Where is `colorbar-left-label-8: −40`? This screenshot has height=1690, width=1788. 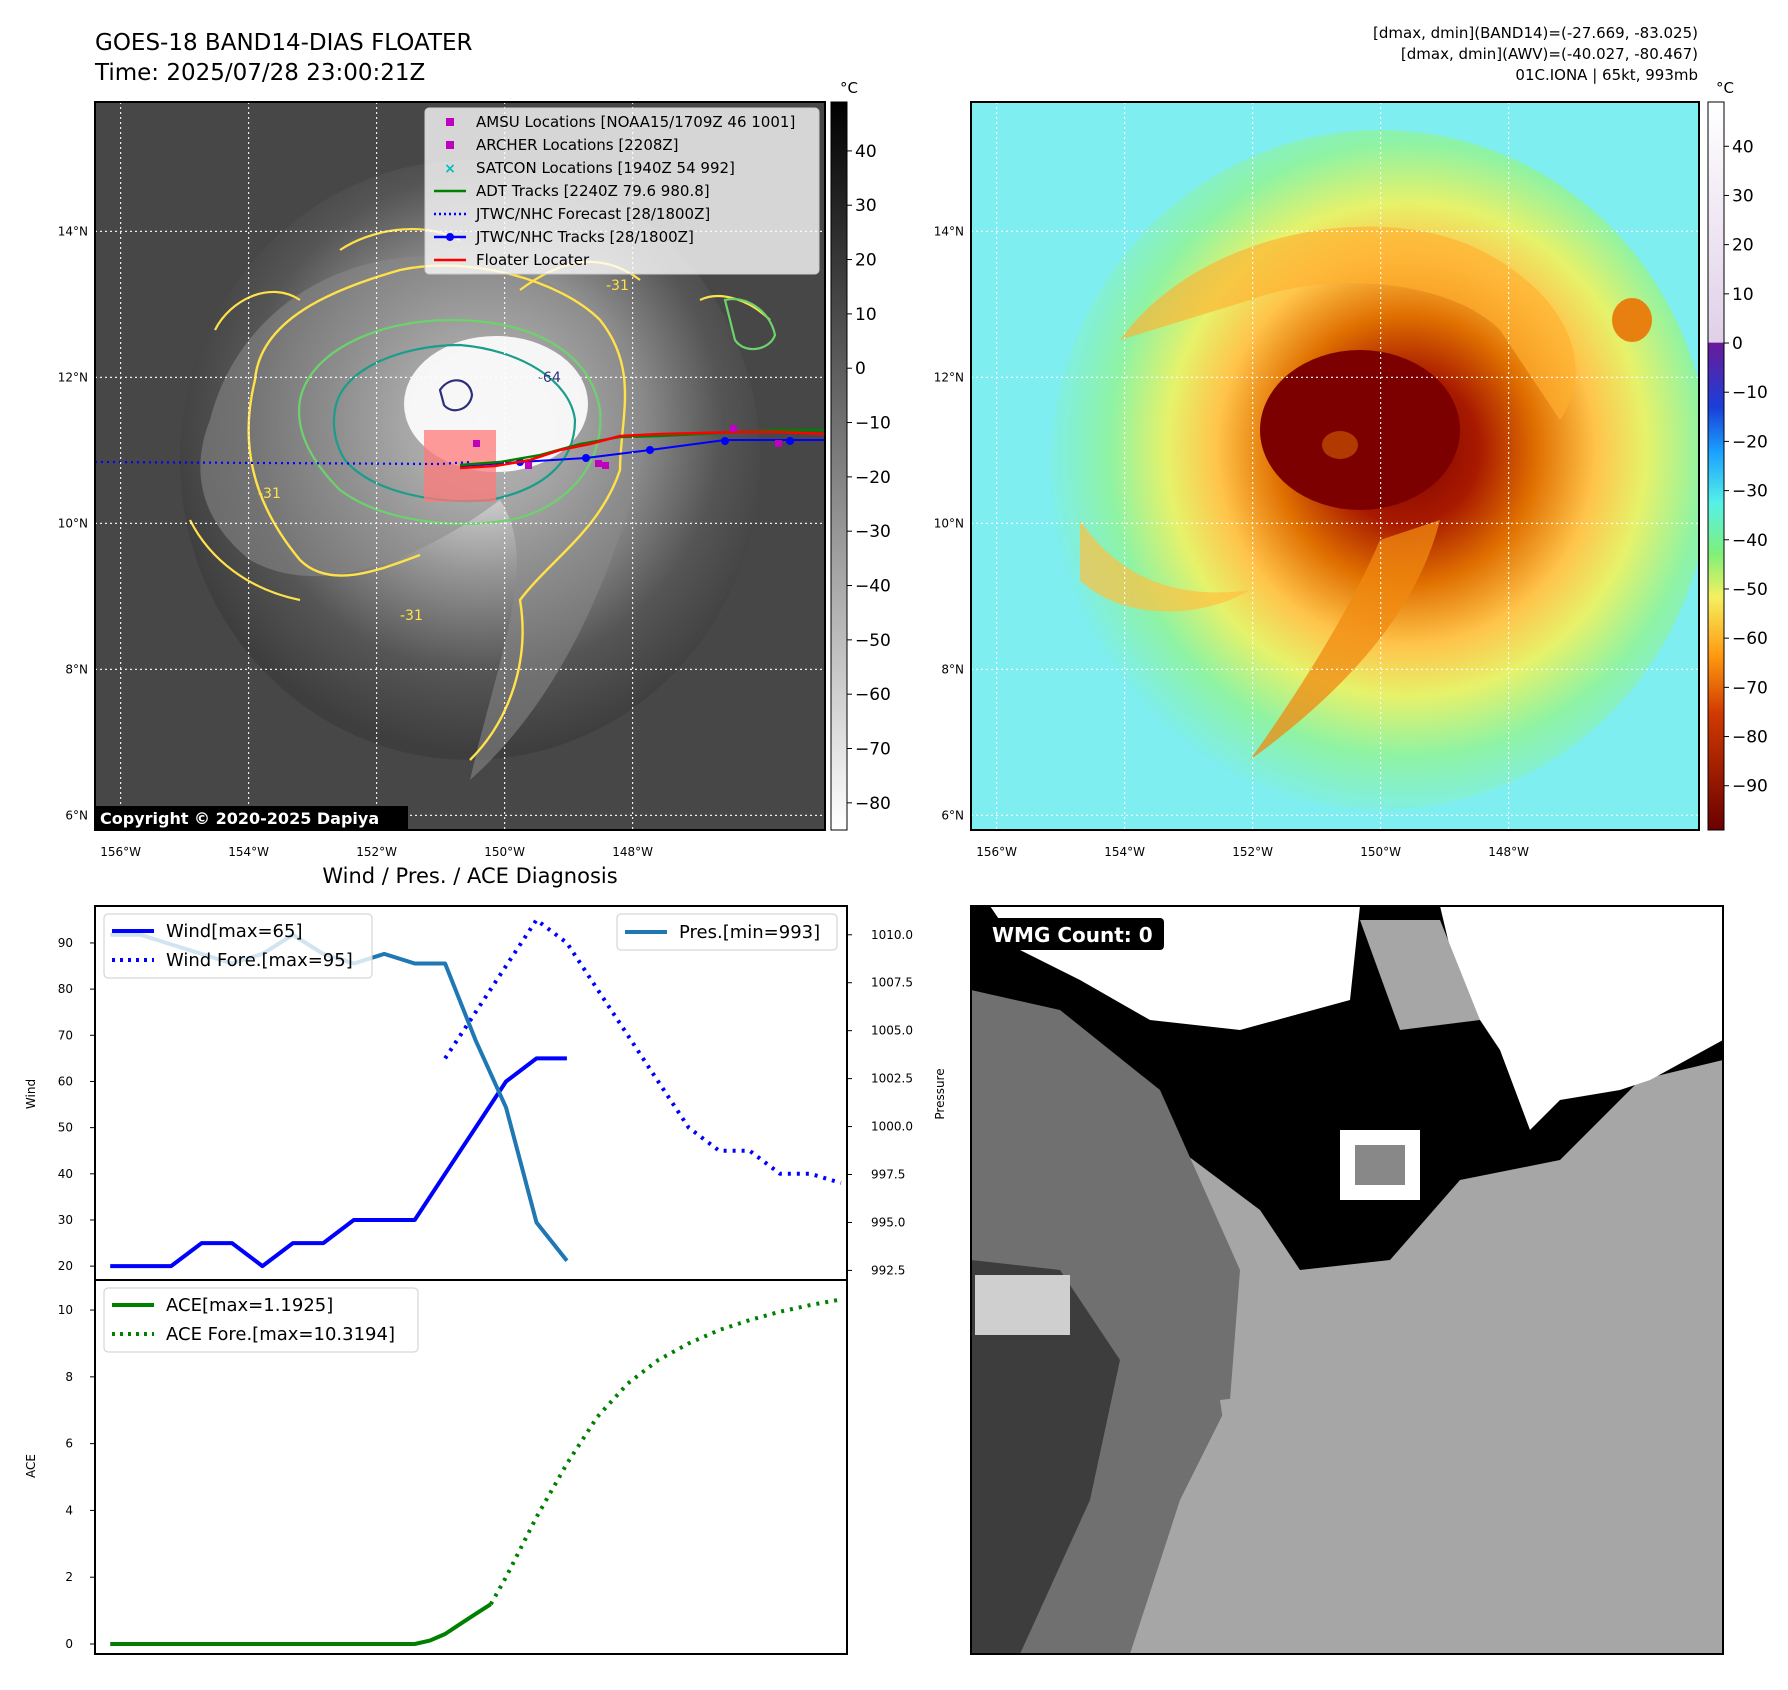
colorbar-left-label-8: −40 is located at coordinates (873, 587).